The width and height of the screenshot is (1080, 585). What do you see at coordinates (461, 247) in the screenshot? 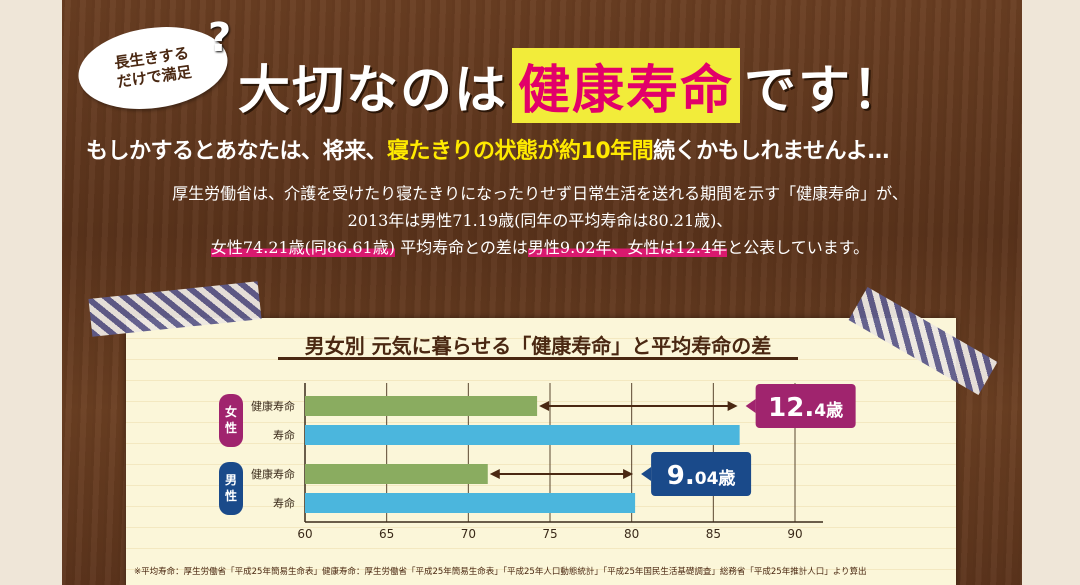
I see `body-line-3-b: 平均寿命との差は` at bounding box center [461, 247].